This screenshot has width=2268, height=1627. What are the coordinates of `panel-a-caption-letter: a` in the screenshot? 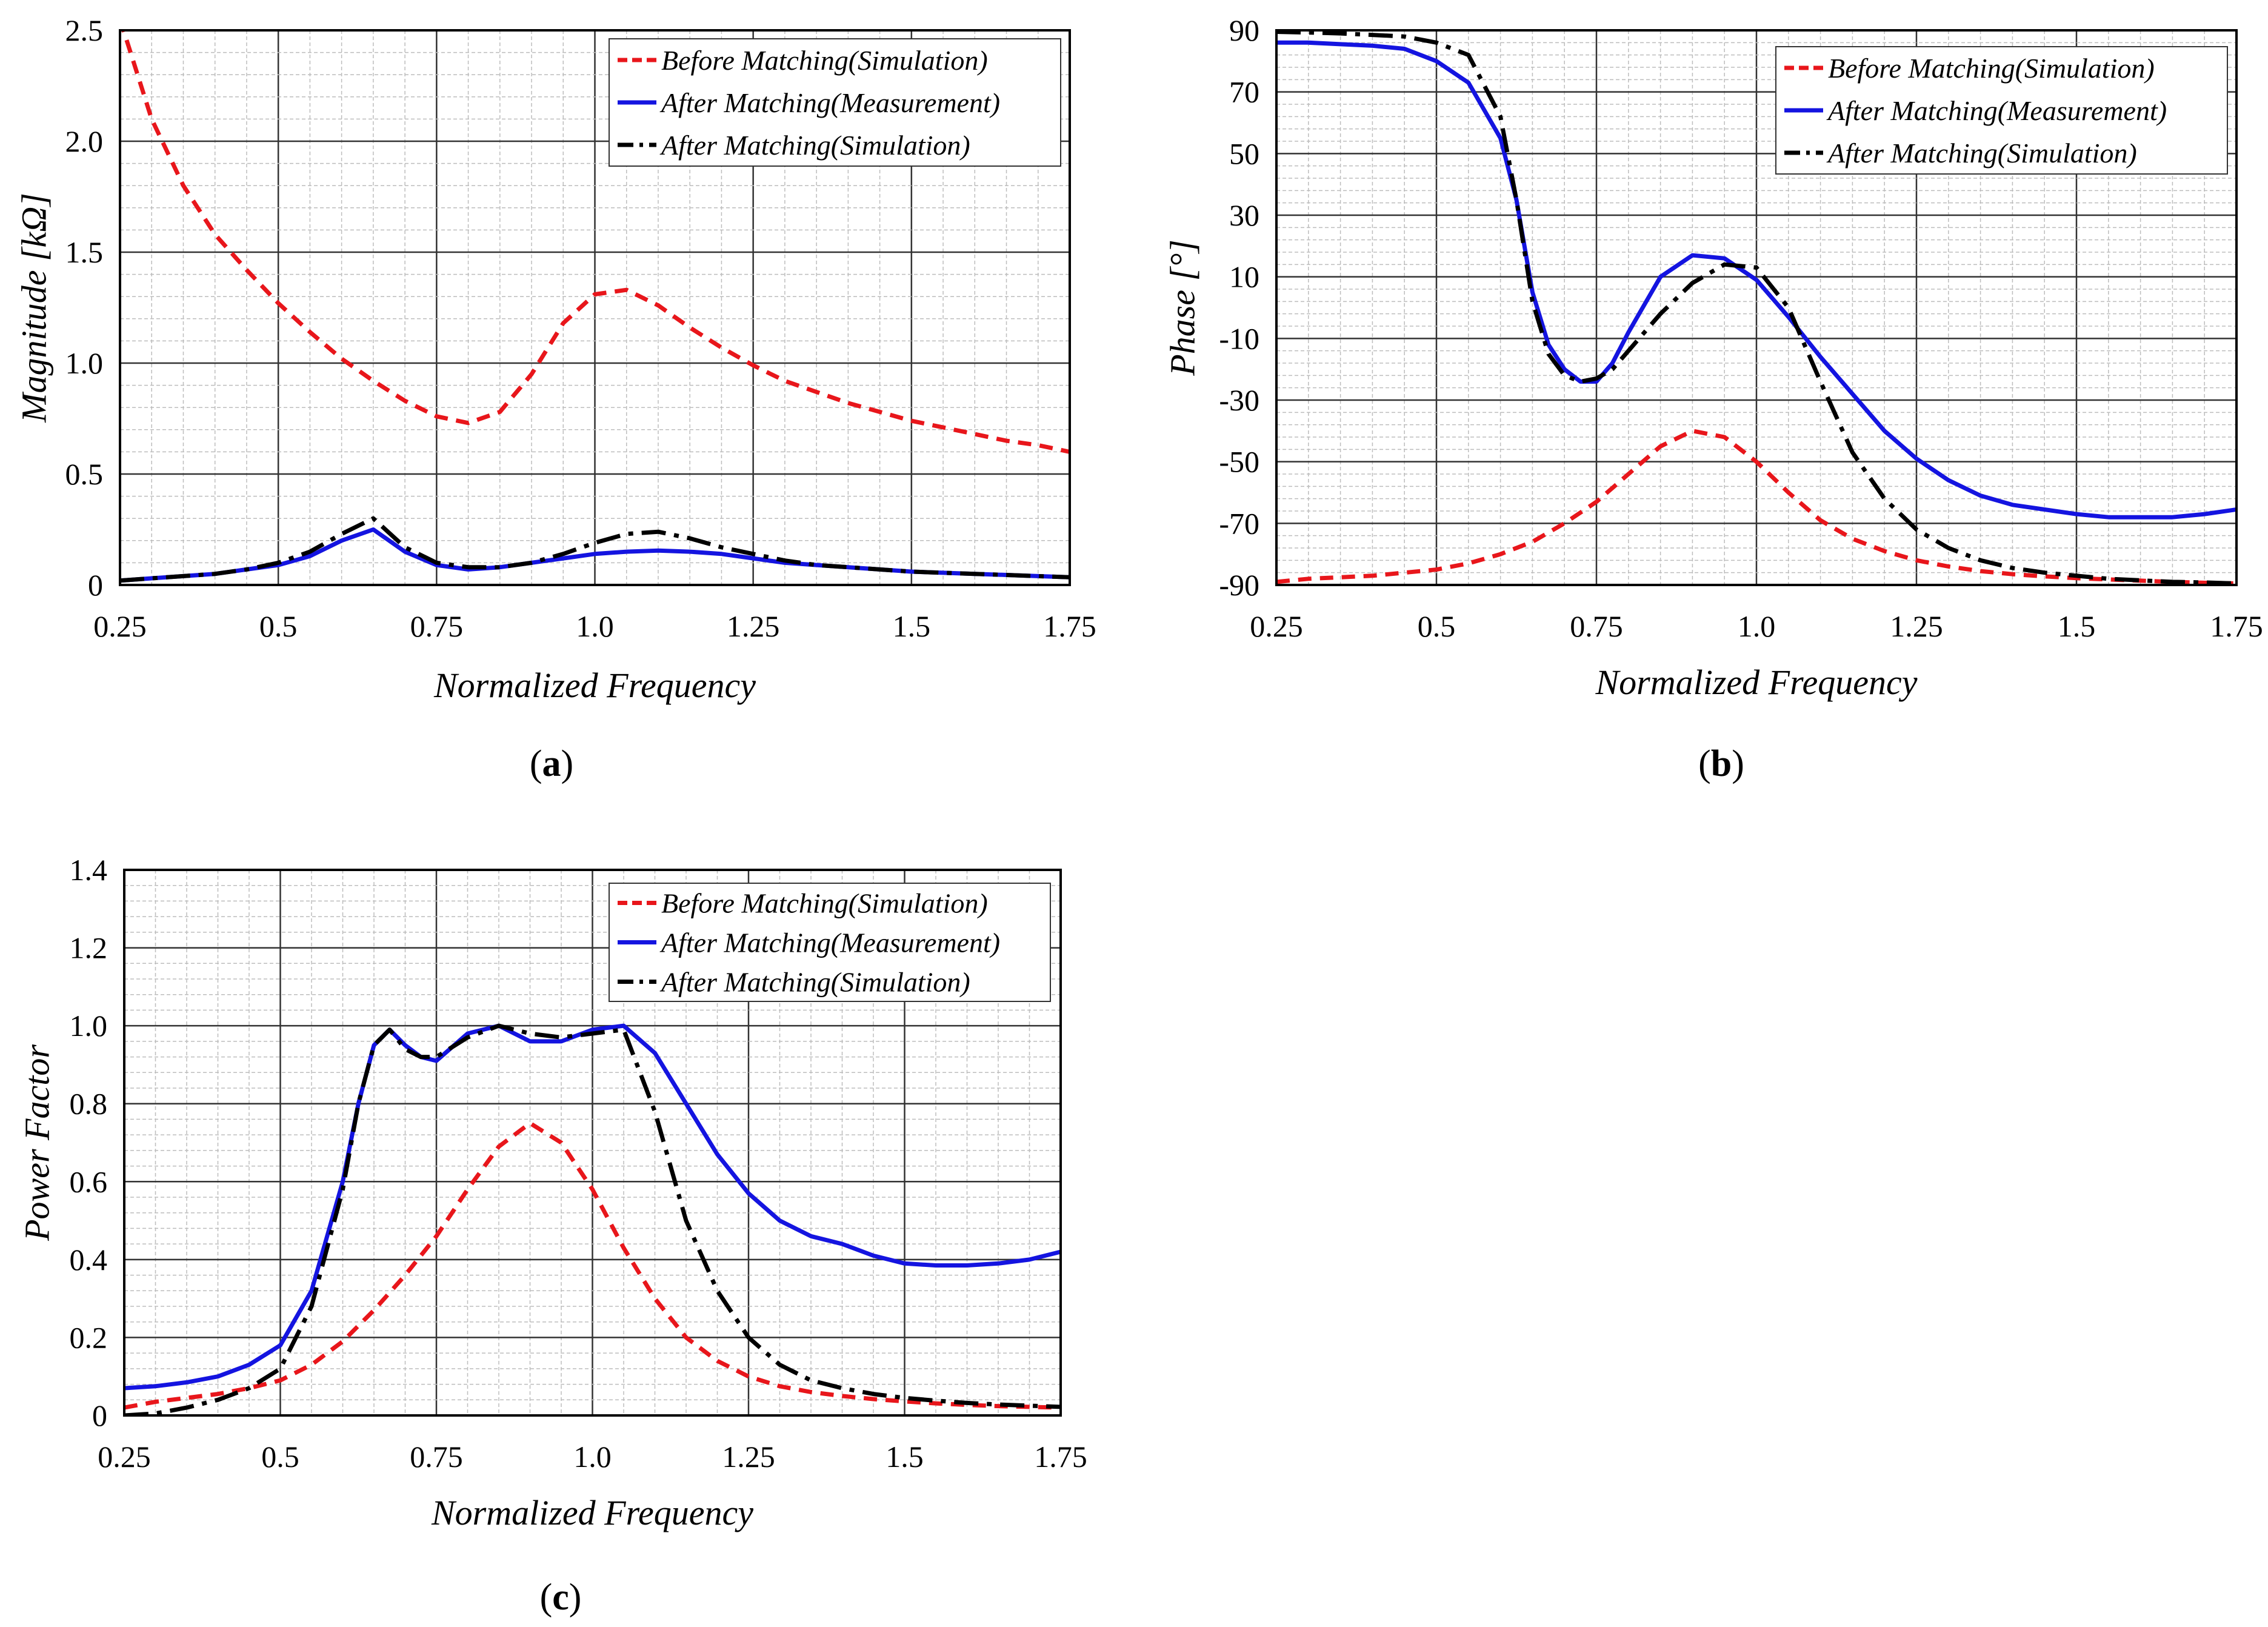 It's located at (551, 763).